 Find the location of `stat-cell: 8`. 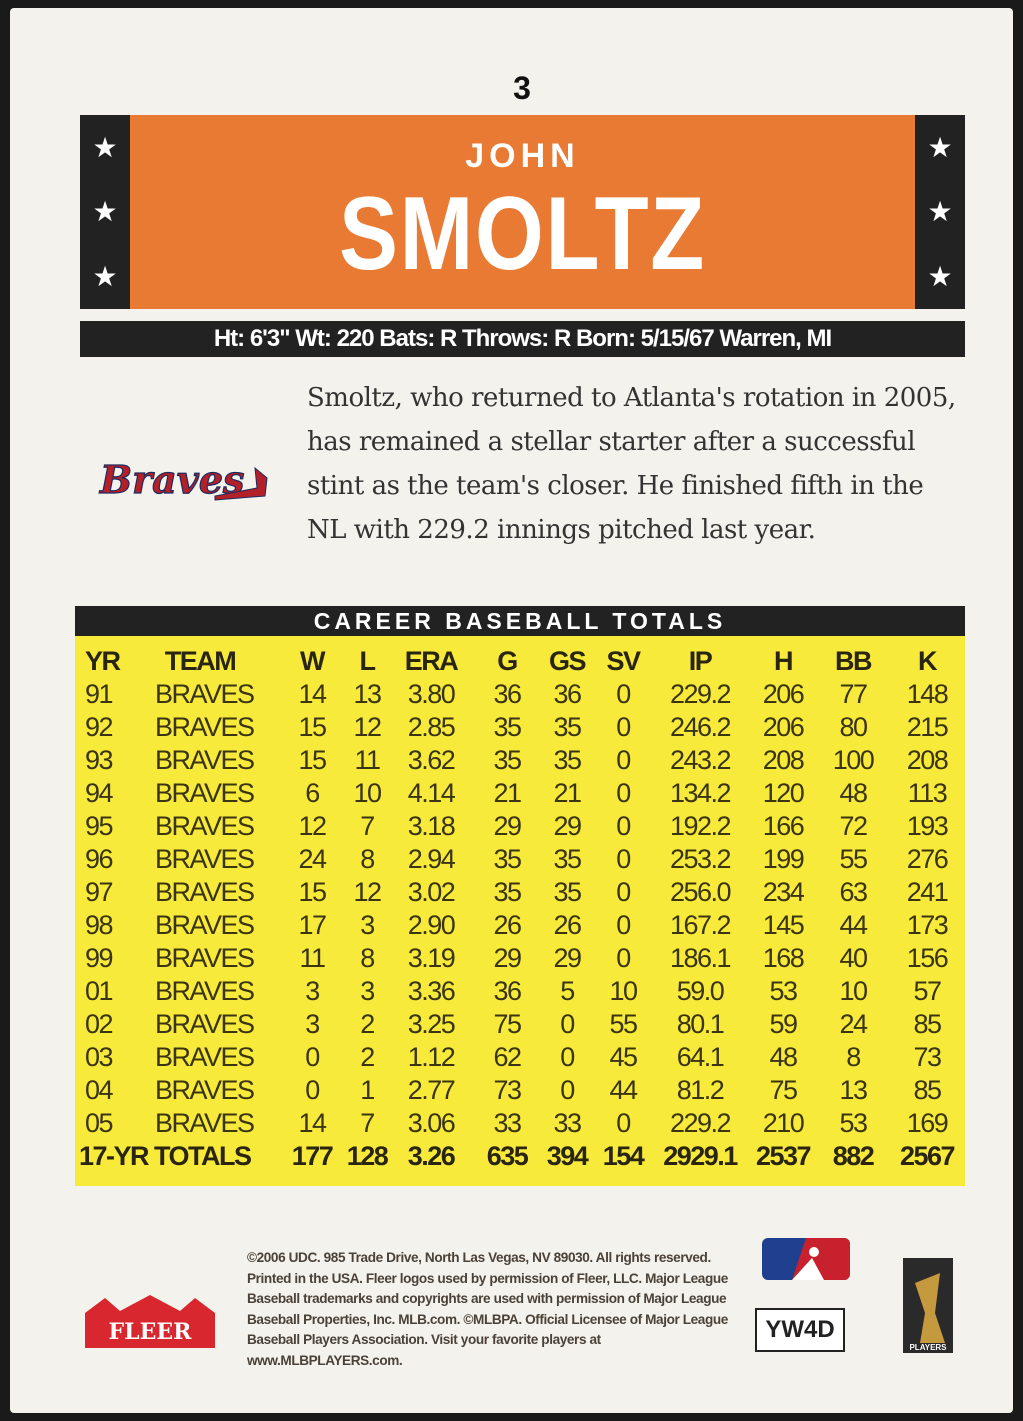

stat-cell: 8 is located at coordinates (367, 859).